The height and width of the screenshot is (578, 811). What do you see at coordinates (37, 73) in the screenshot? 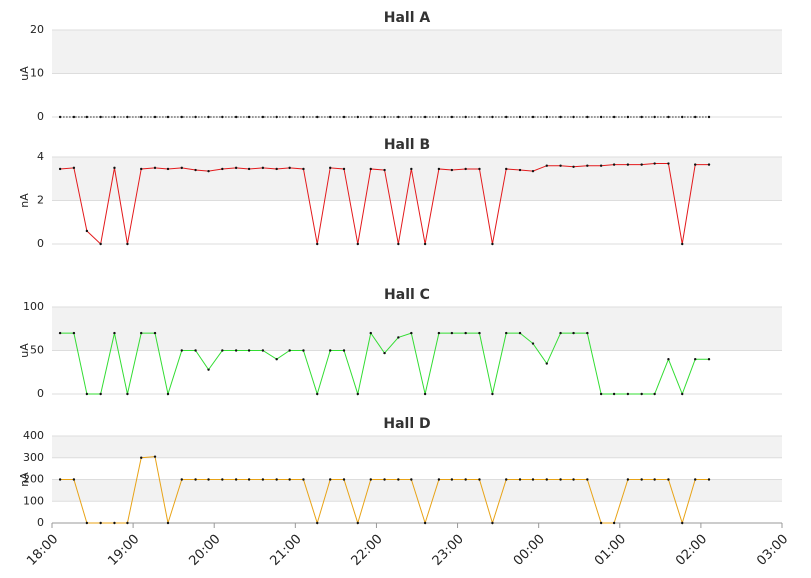
I see `y-tick-label: 10` at bounding box center [37, 73].